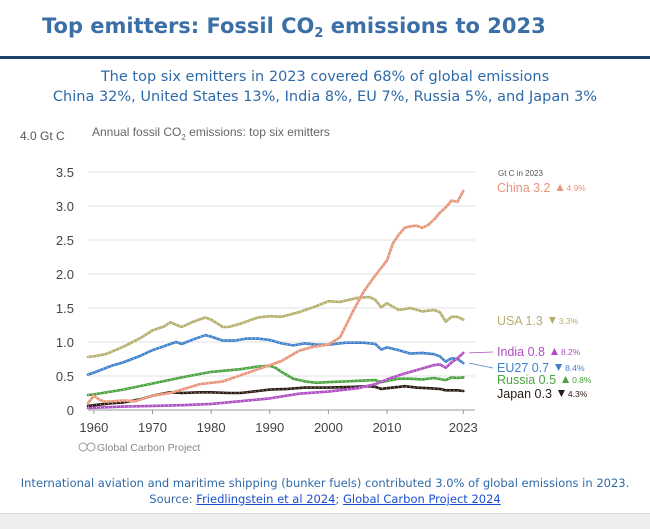 This screenshot has height=529, width=650. I want to click on series-dots-india, so click(275, 380).